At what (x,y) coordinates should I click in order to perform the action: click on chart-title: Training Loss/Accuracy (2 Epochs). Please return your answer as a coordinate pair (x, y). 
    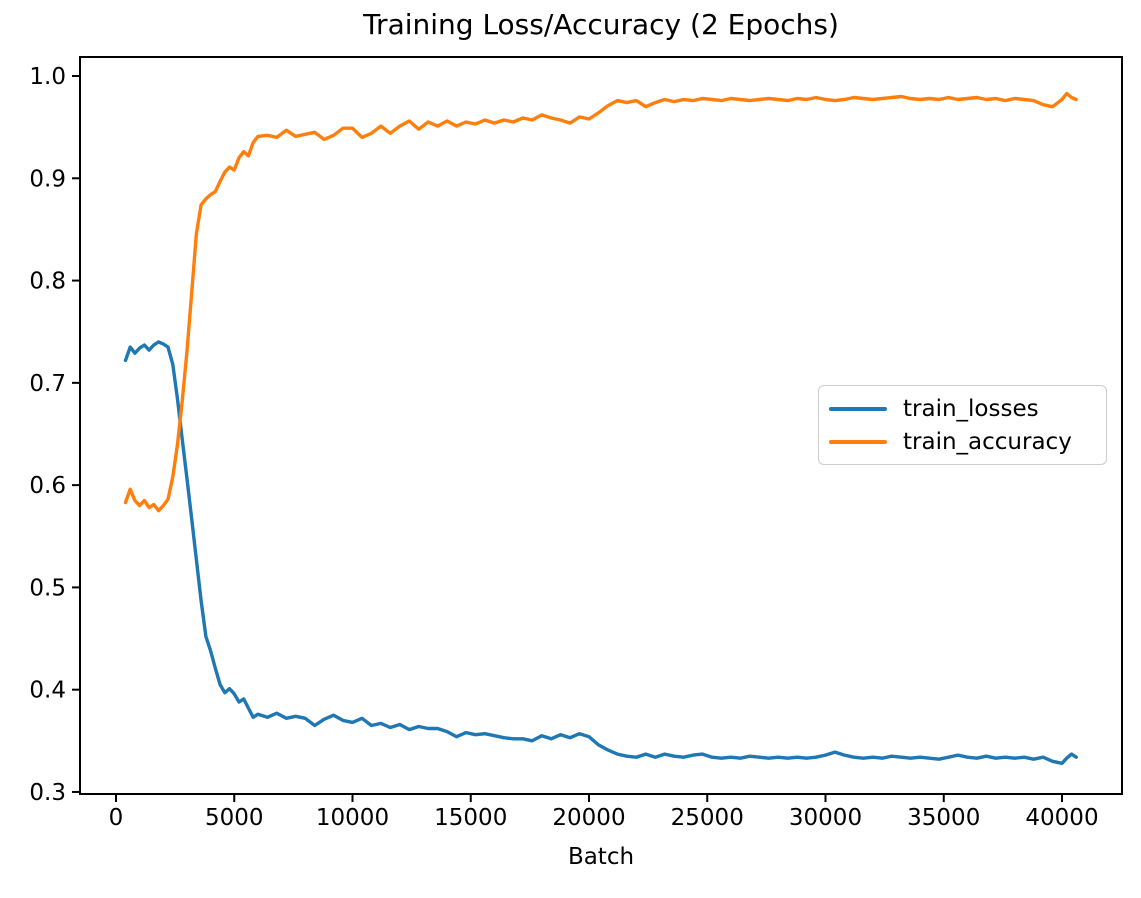
    Looking at the image, I should click on (601, 24).